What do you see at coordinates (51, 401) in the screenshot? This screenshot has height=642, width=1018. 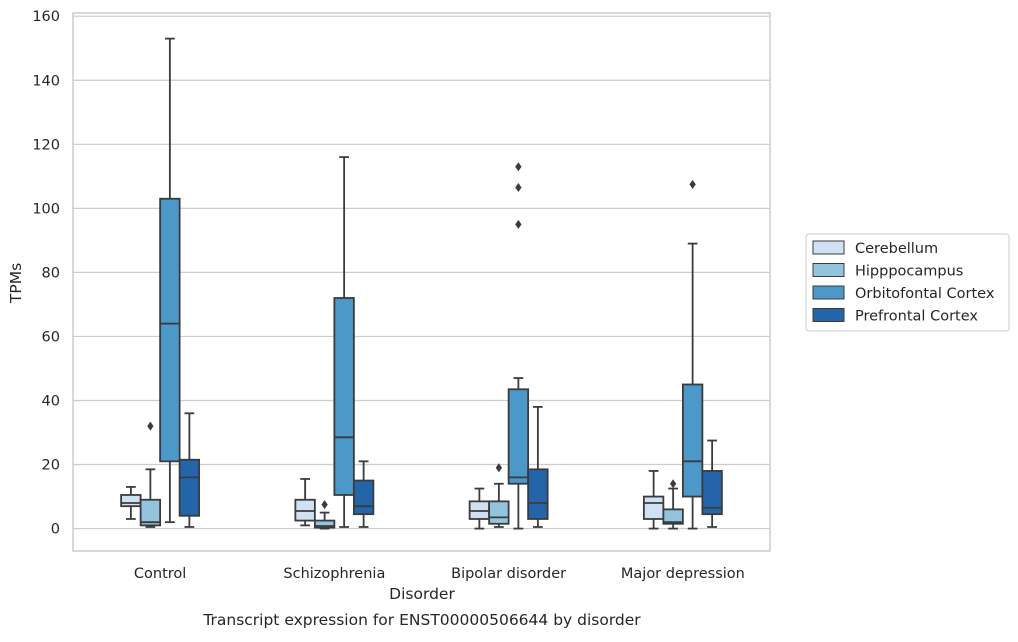 I see `y-tick-label: 40` at bounding box center [51, 401].